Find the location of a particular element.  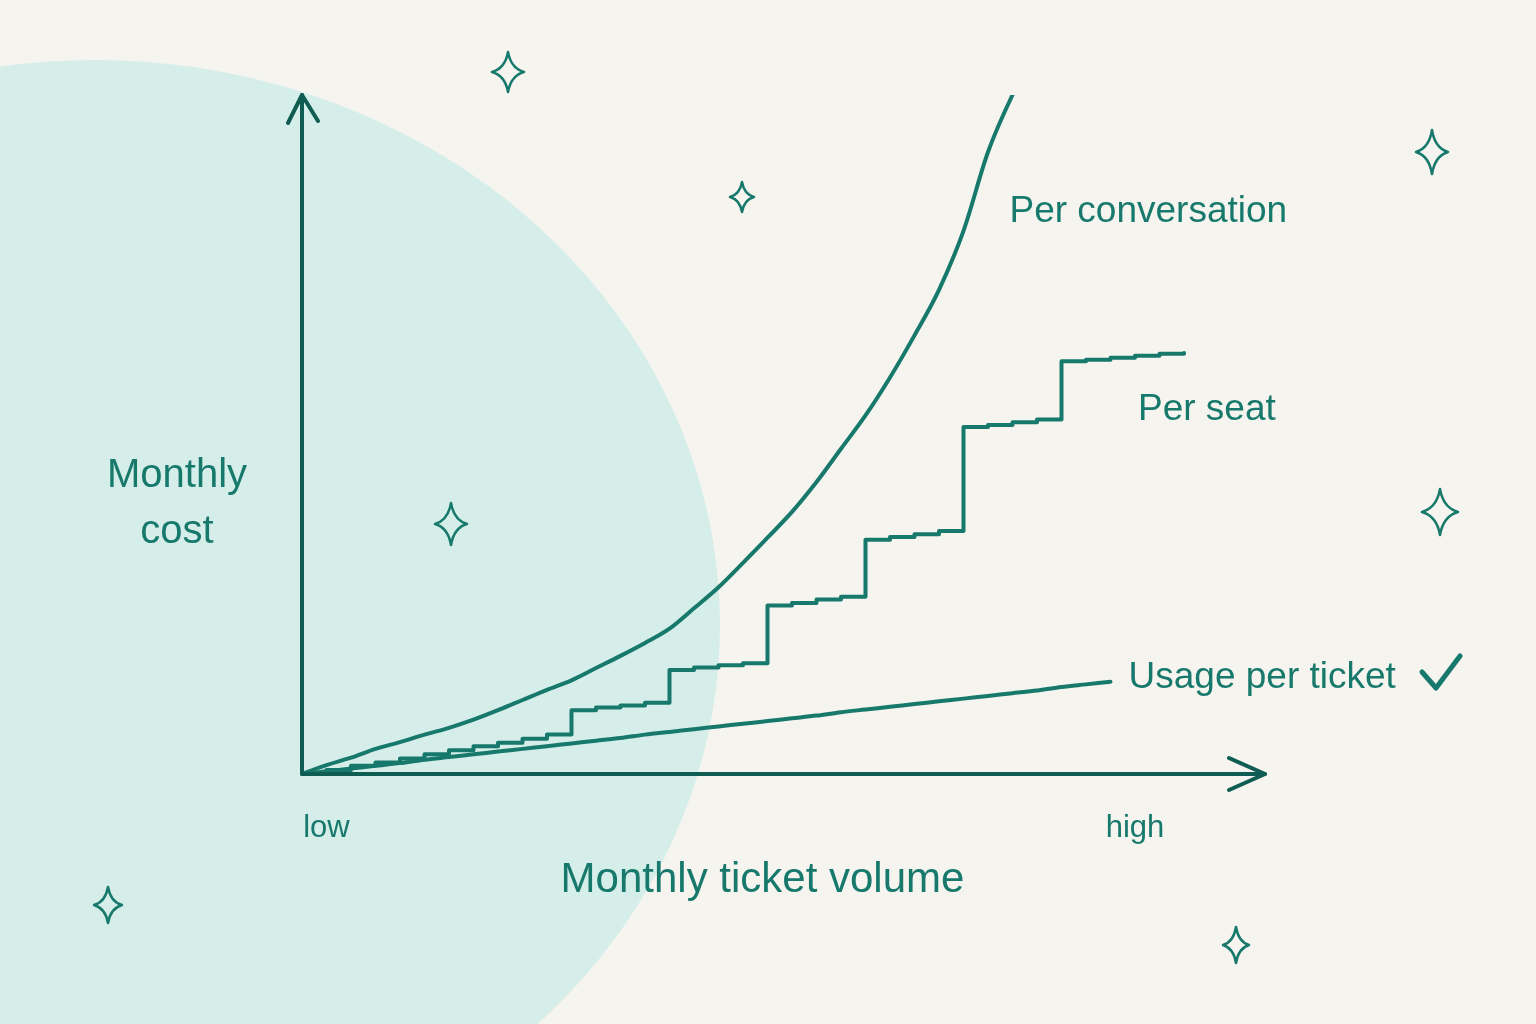

y-axis-title: Monthly cost is located at coordinates (177, 501).